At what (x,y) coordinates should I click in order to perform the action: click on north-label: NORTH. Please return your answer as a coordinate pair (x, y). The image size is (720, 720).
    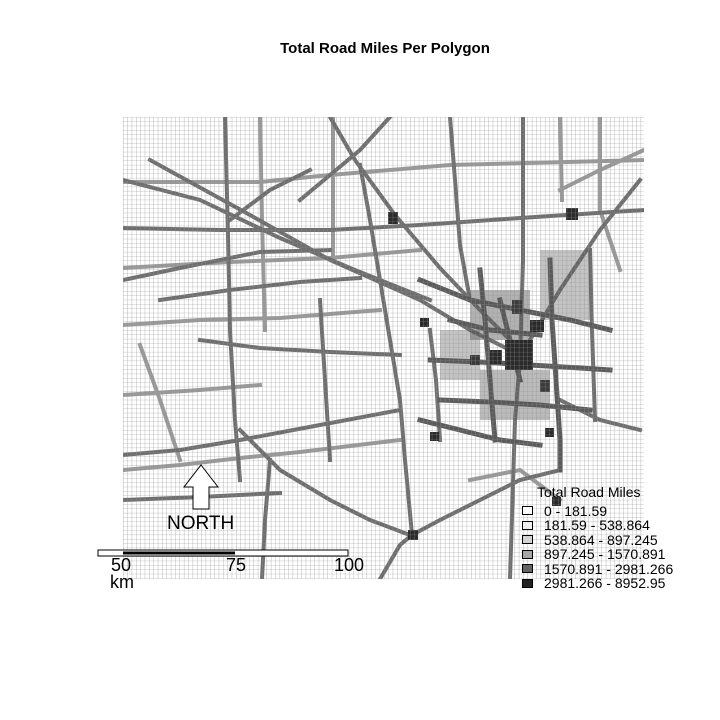
    Looking at the image, I should click on (201, 523).